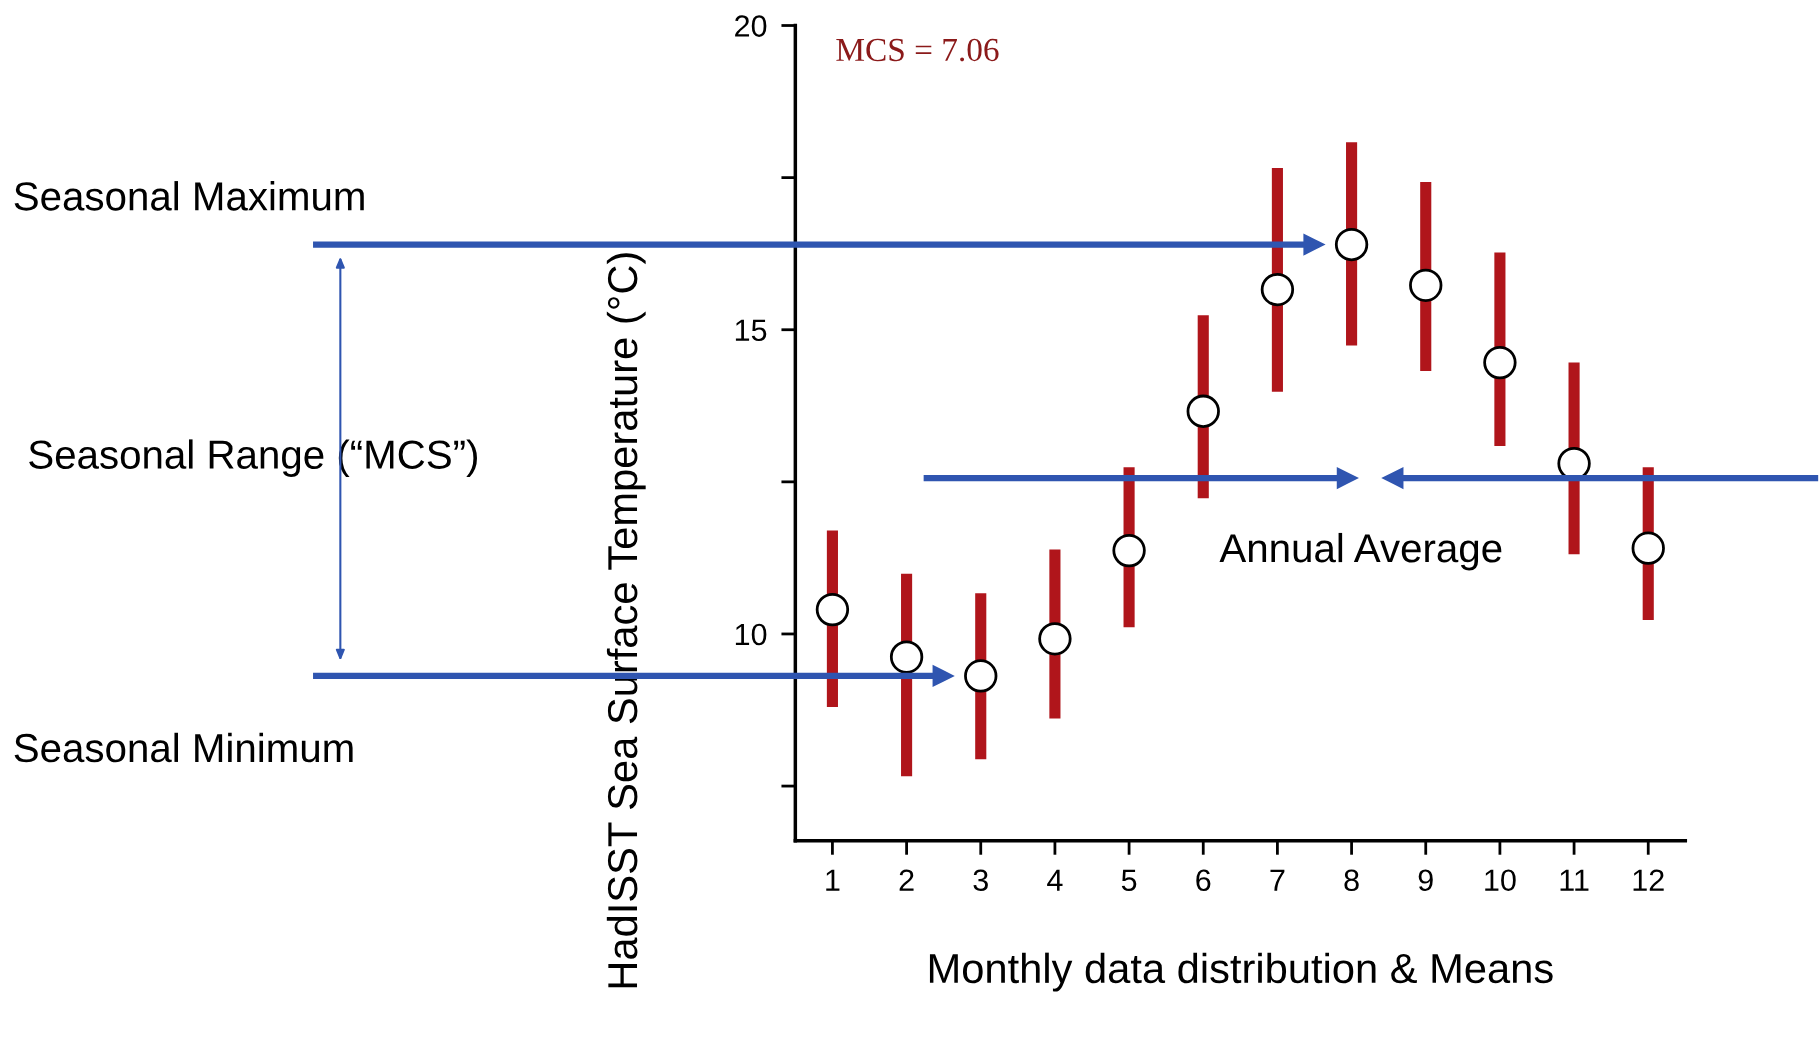  I want to click on x-tick-label: 9, so click(1425, 880).